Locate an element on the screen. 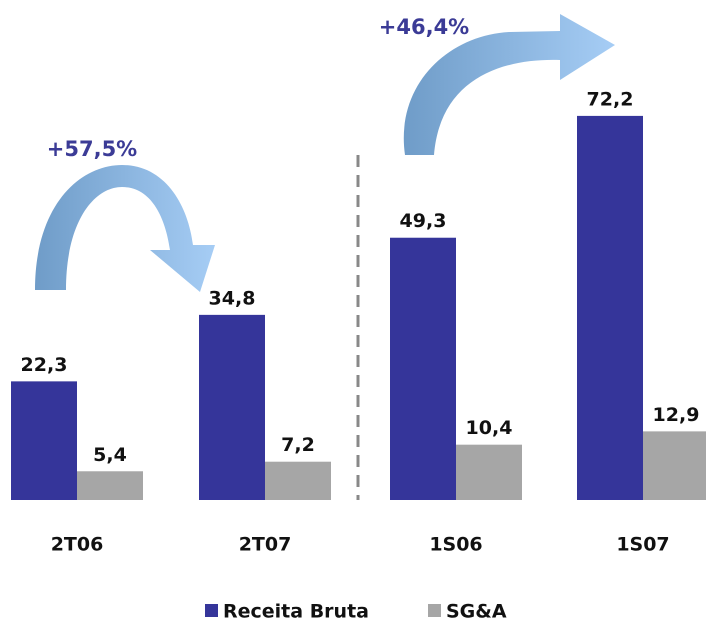 The width and height of the screenshot is (706, 623). data-label: 7,2 is located at coordinates (298, 445).